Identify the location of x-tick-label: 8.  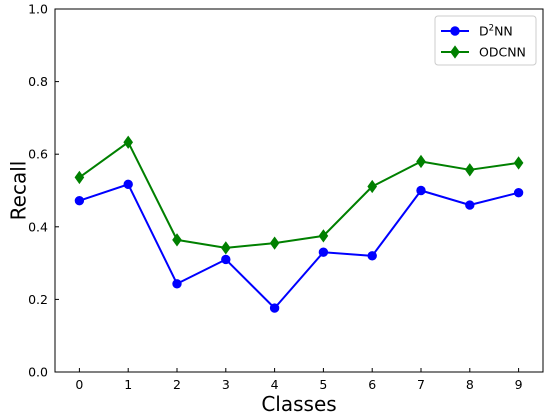
(470, 384).